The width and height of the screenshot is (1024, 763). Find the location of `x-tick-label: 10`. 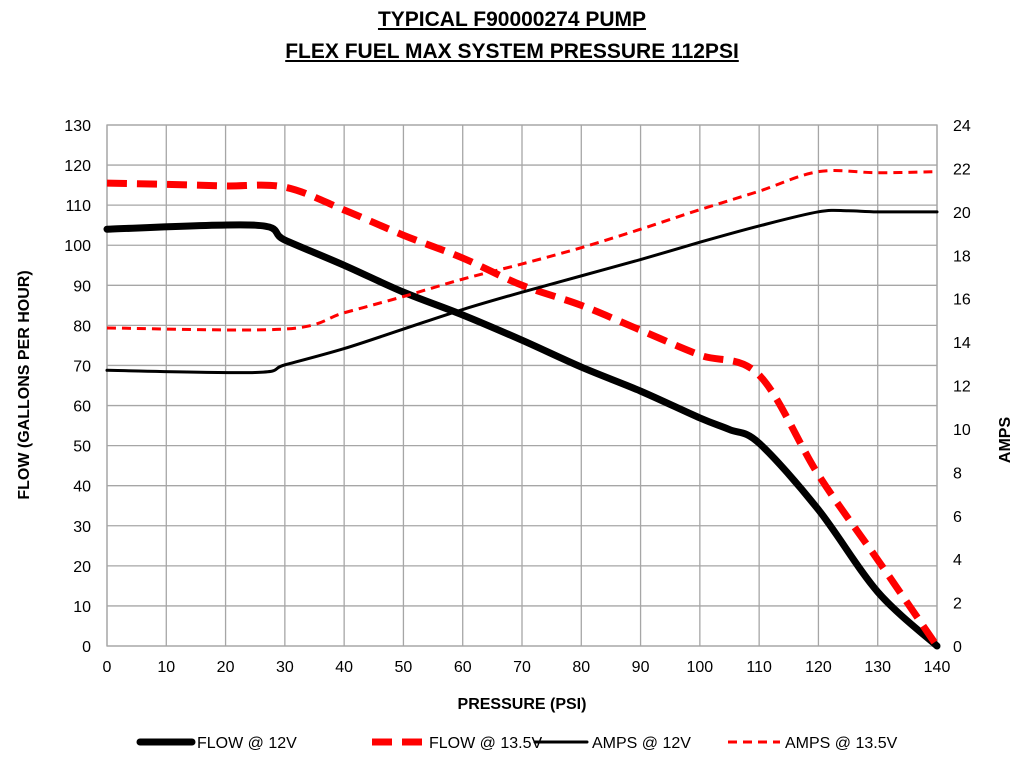

x-tick-label: 10 is located at coordinates (166, 667).